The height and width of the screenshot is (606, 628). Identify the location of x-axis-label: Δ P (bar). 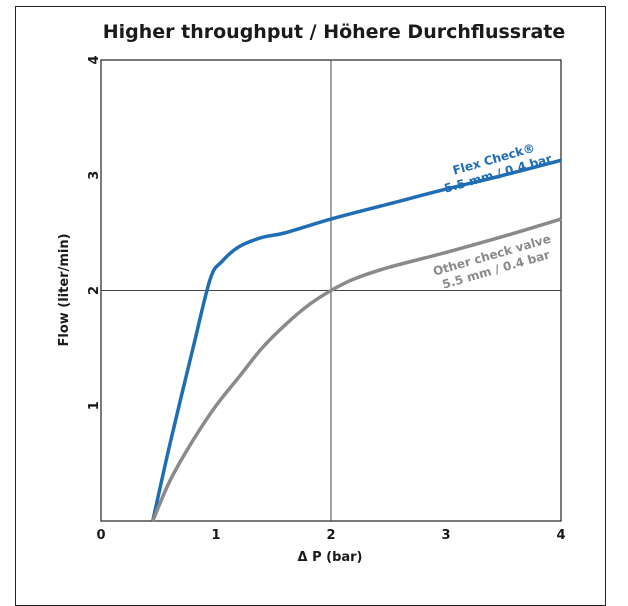
(329, 557).